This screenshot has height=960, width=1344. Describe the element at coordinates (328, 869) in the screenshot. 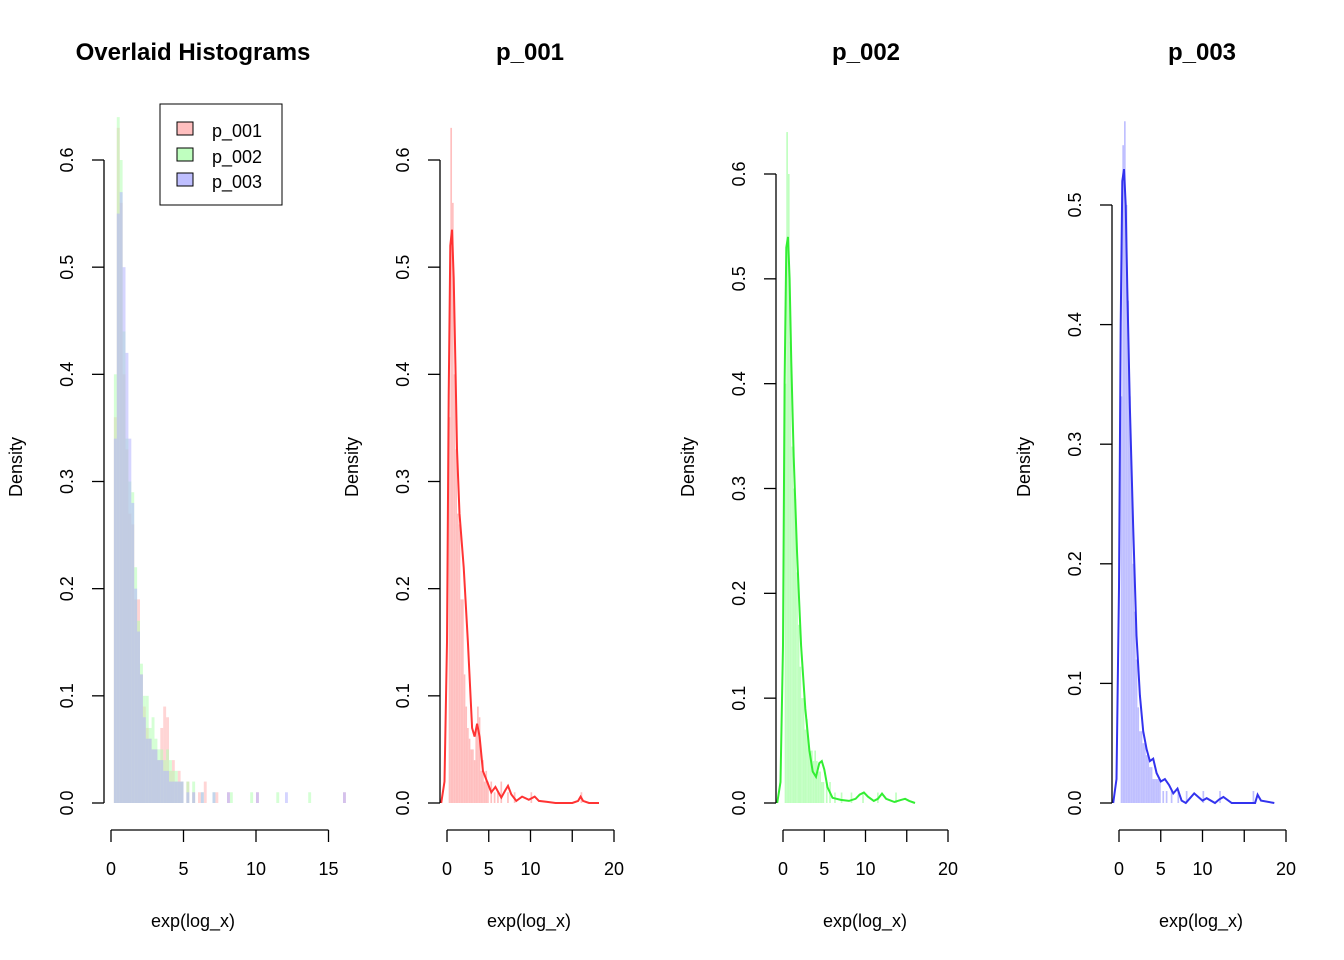

I see `x-tick-label: 15` at that location.